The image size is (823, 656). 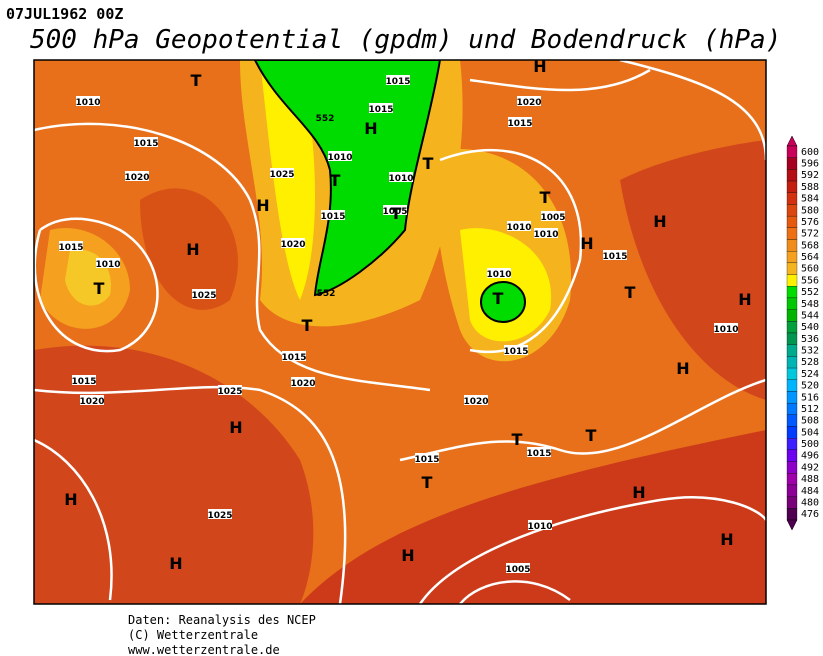 What do you see at coordinates (810, 421) in the screenshot?
I see `colorbar-label: 508` at bounding box center [810, 421].